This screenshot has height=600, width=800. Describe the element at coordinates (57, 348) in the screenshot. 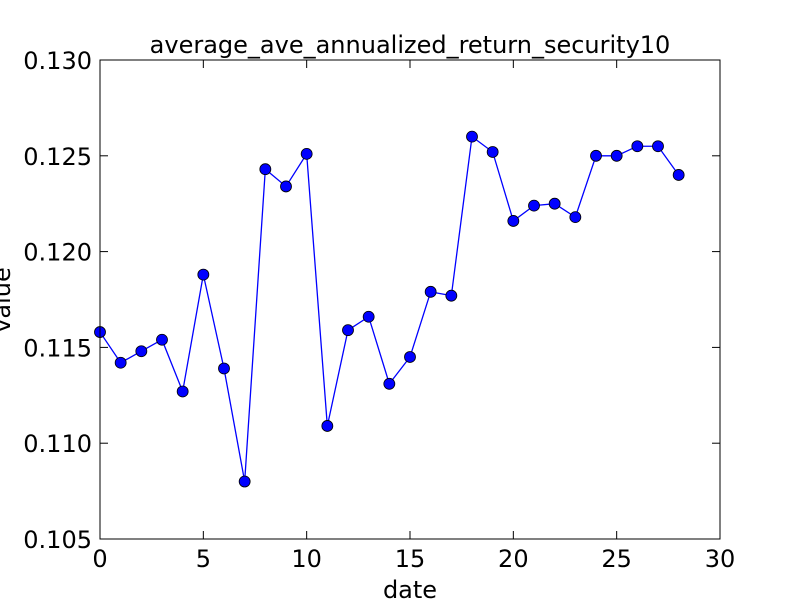

I see `y-tick-label: 0.115` at that location.